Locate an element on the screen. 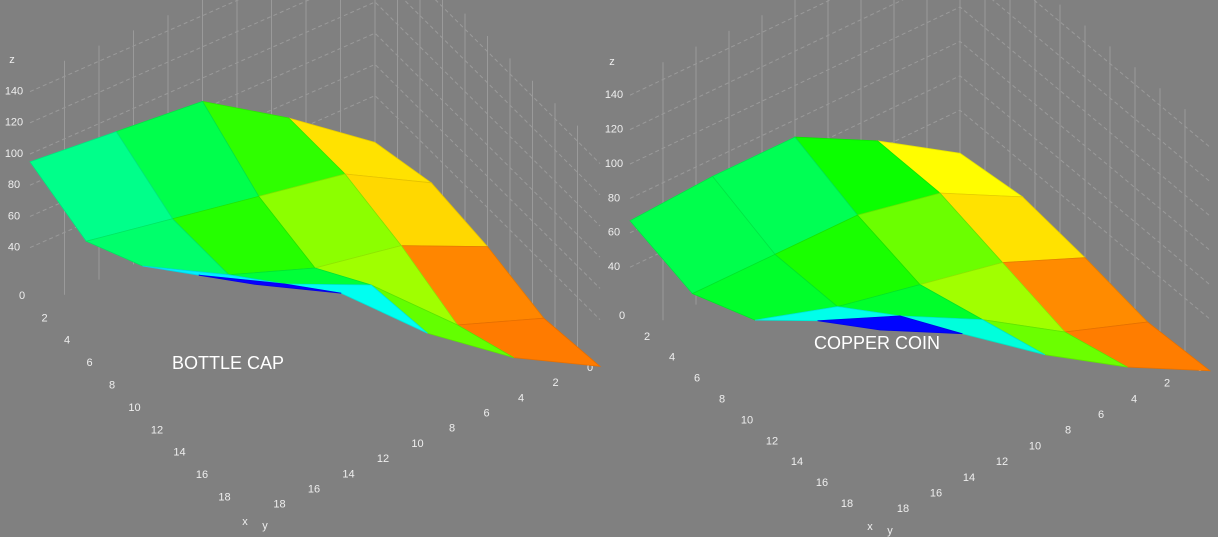  y-tick-label: 0 is located at coordinates (590, 368).